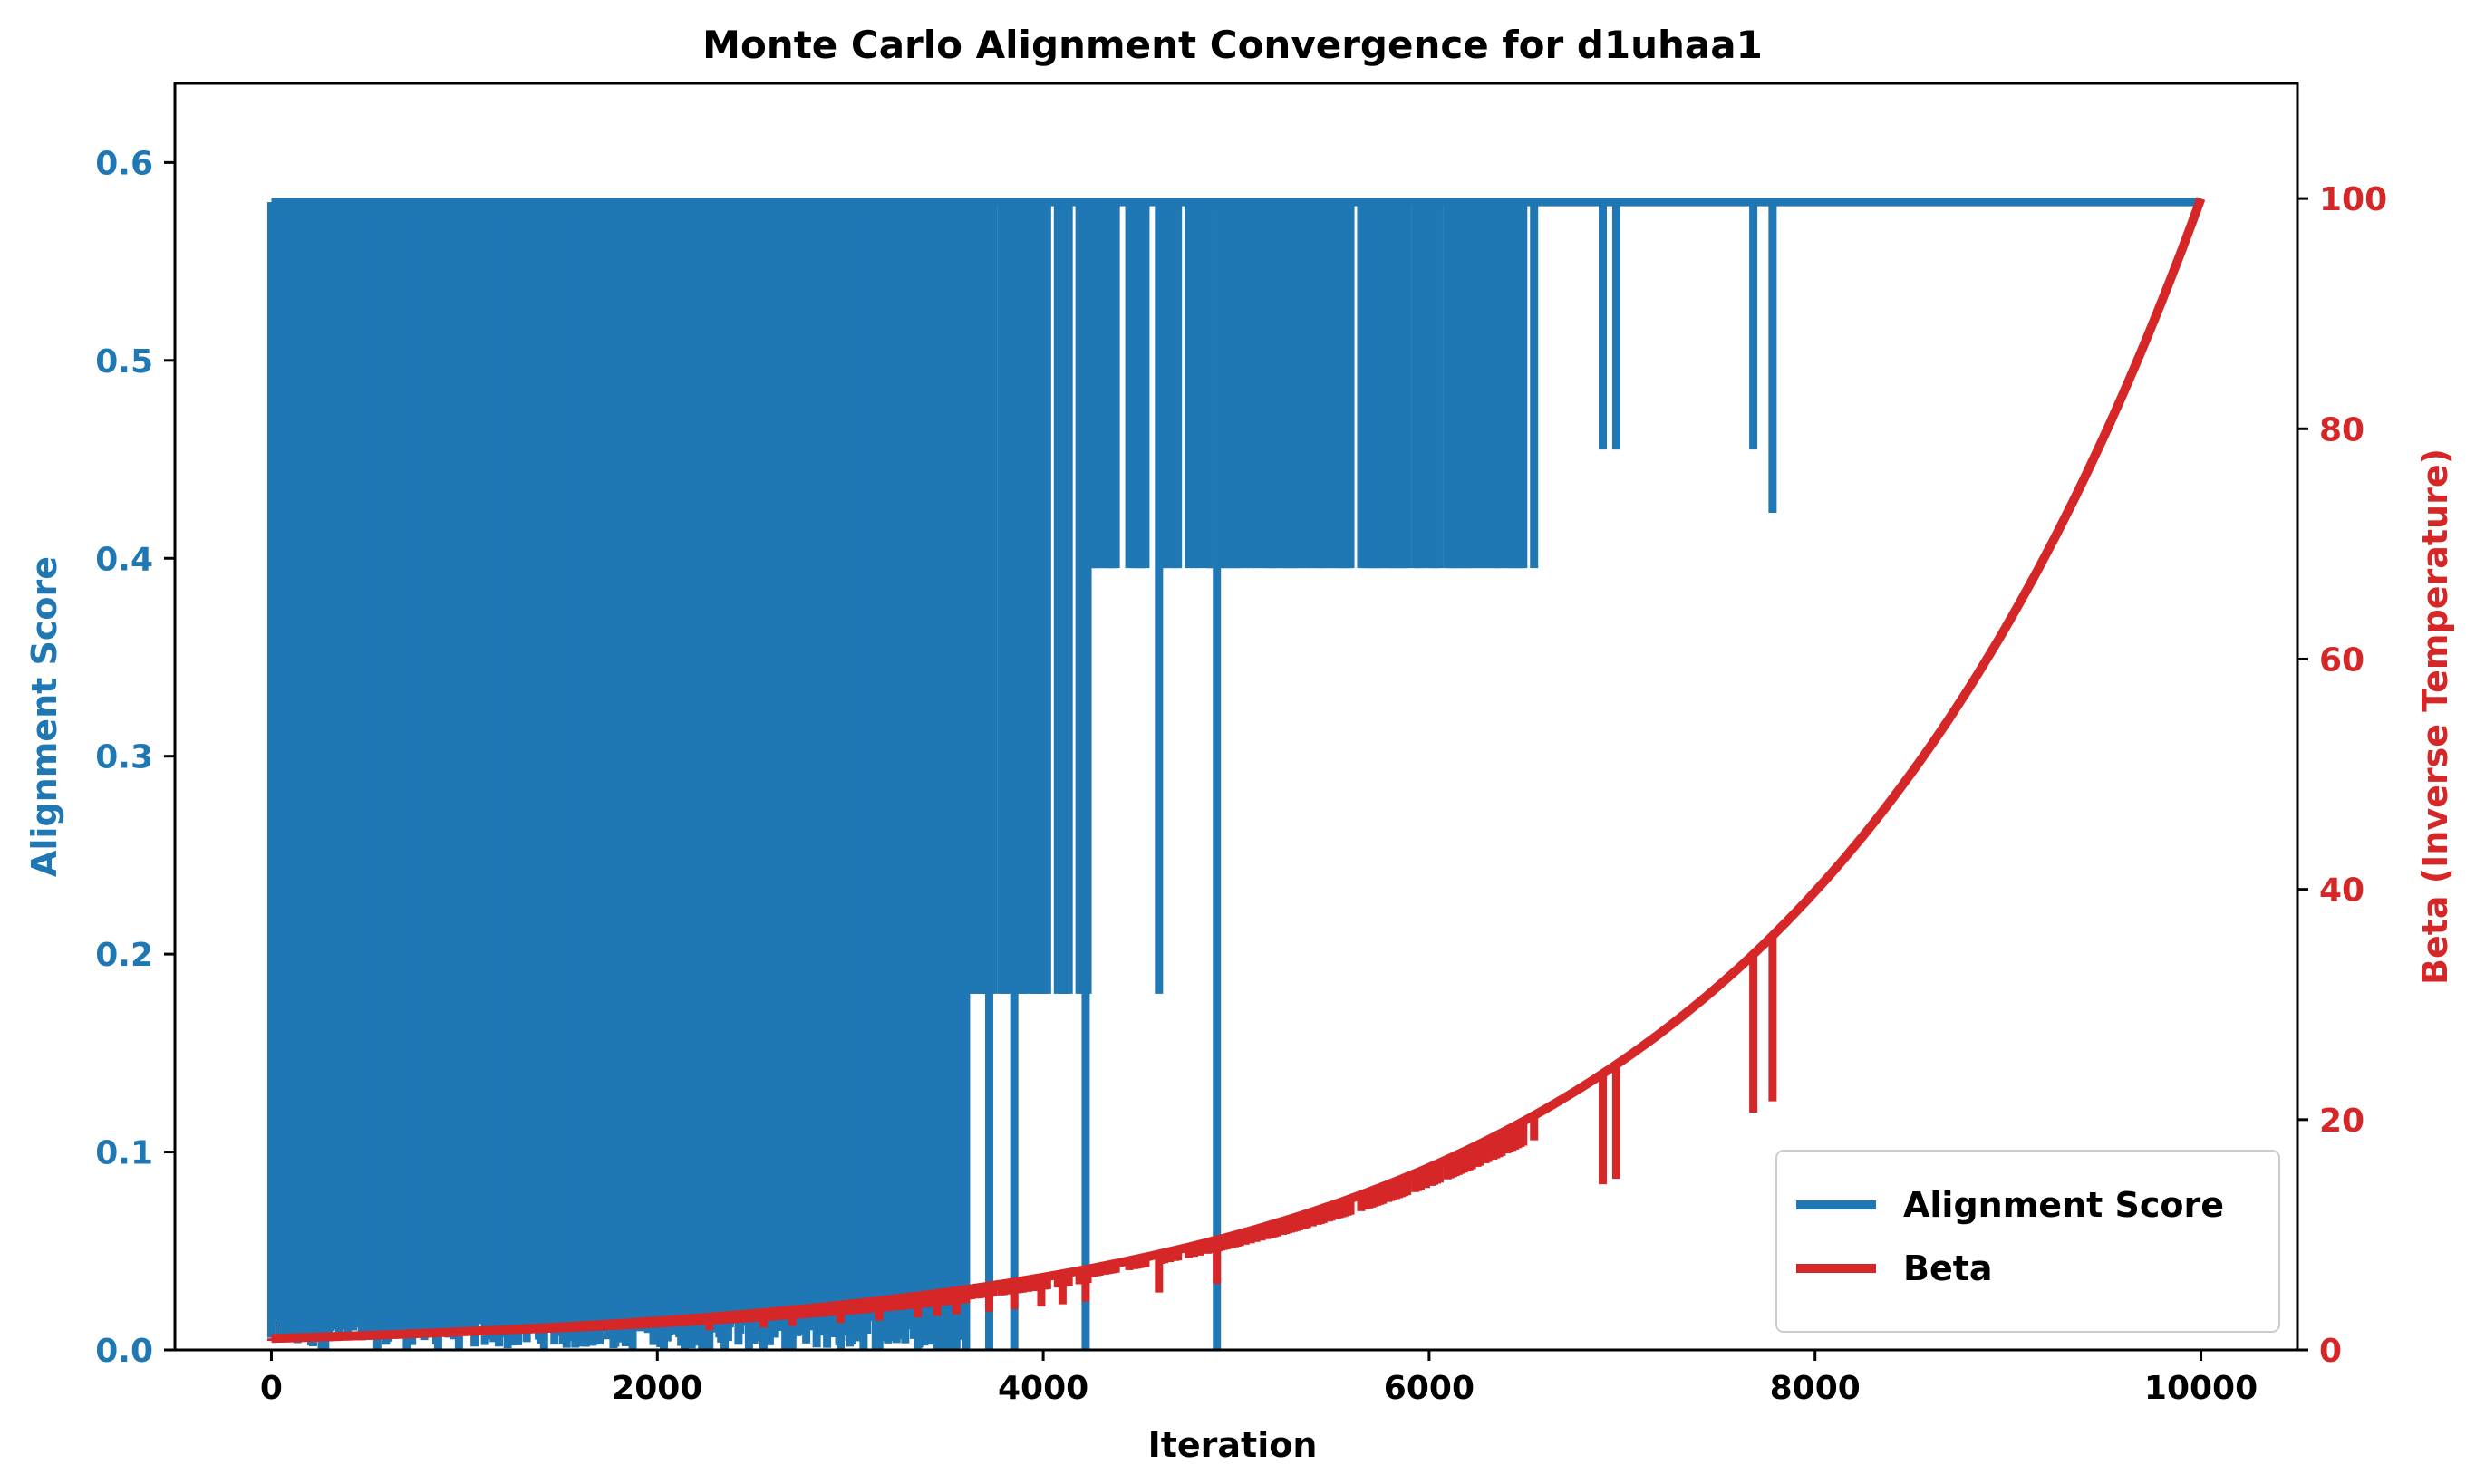 This screenshot has height=1484, width=2466. Describe the element at coordinates (124, 758) in the screenshot. I see `y-tick-label-left: 0.3` at that location.